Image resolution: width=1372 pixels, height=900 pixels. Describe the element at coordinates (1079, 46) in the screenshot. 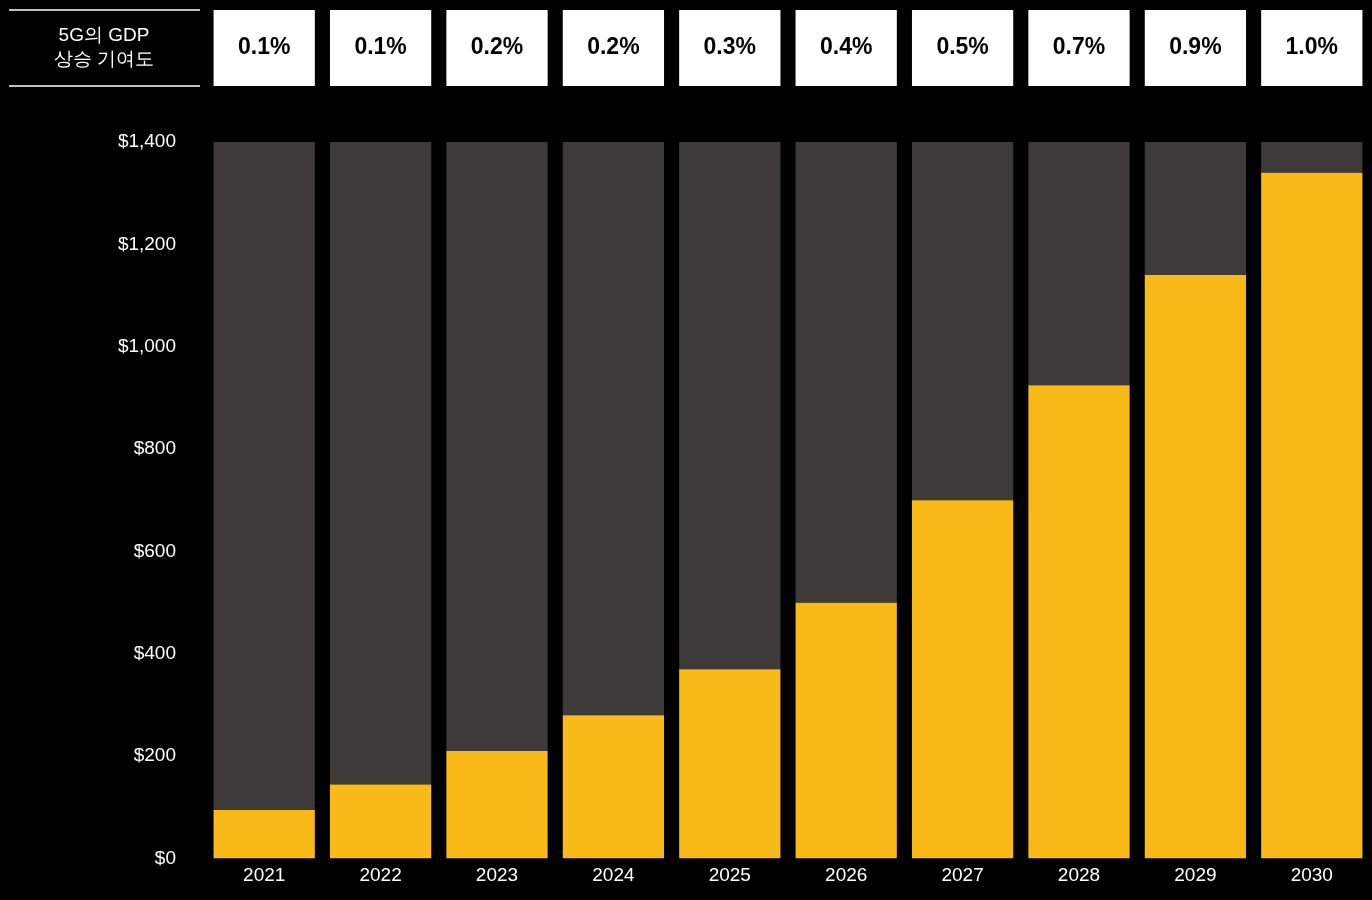

I see `text: 0.7%` at that location.